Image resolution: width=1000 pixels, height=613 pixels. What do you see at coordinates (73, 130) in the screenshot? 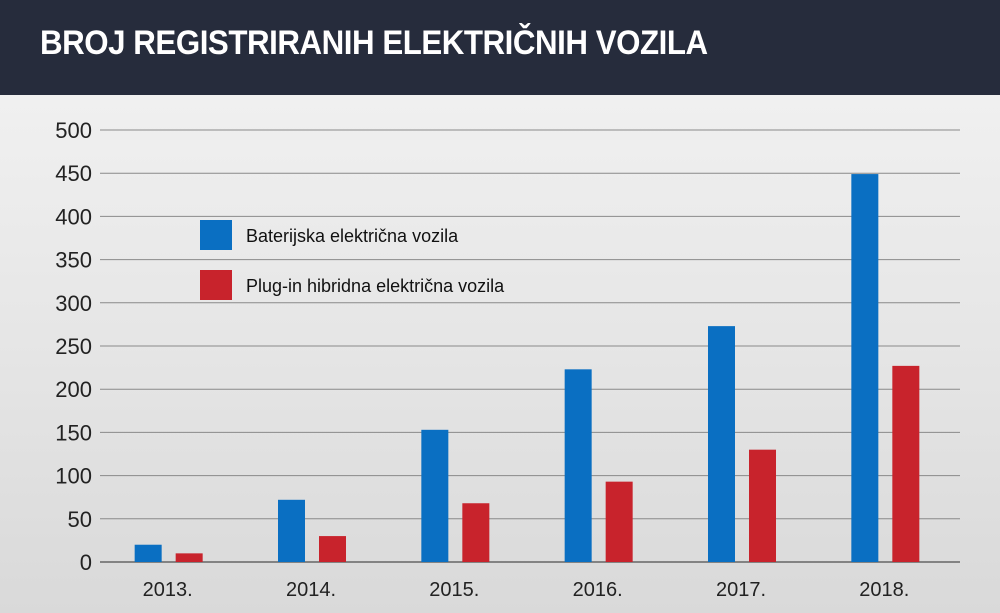
I see `y-tick-label: 500` at bounding box center [73, 130].